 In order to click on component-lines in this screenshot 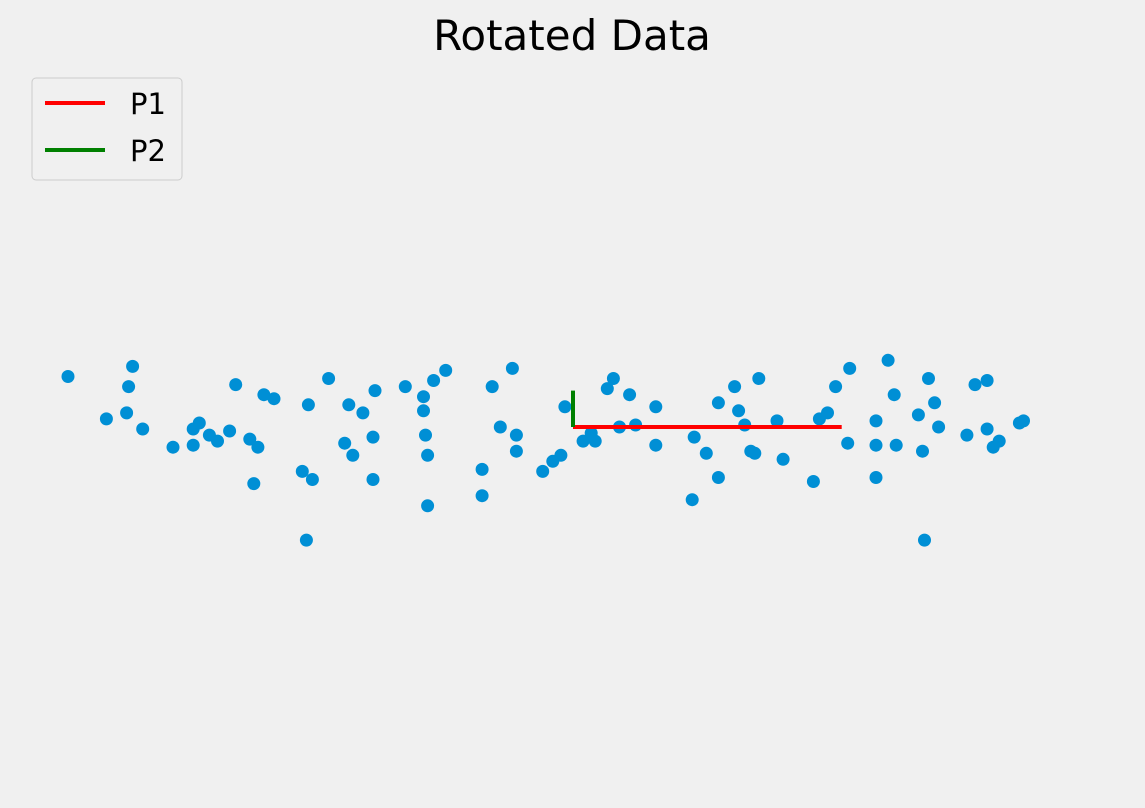, I will do `click(706, 409)`.